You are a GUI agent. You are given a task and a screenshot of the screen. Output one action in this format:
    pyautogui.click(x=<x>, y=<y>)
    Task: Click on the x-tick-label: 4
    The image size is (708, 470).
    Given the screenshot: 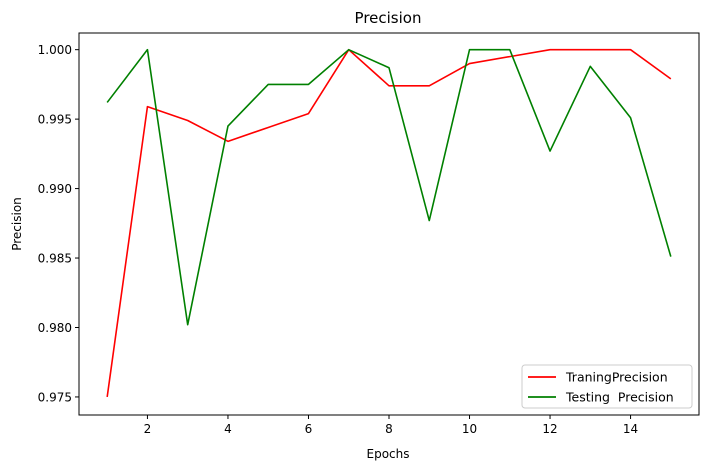 What is the action you would take?
    pyautogui.click(x=228, y=429)
    